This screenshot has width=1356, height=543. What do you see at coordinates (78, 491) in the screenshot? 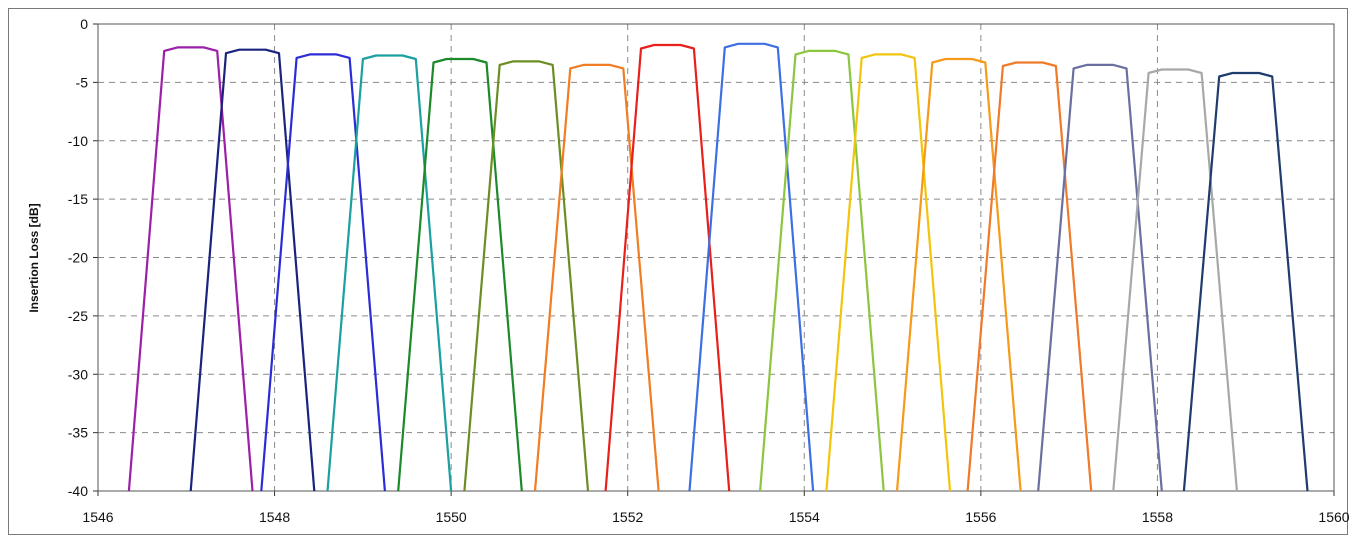
I see `y-tick-label: -40` at bounding box center [78, 491].